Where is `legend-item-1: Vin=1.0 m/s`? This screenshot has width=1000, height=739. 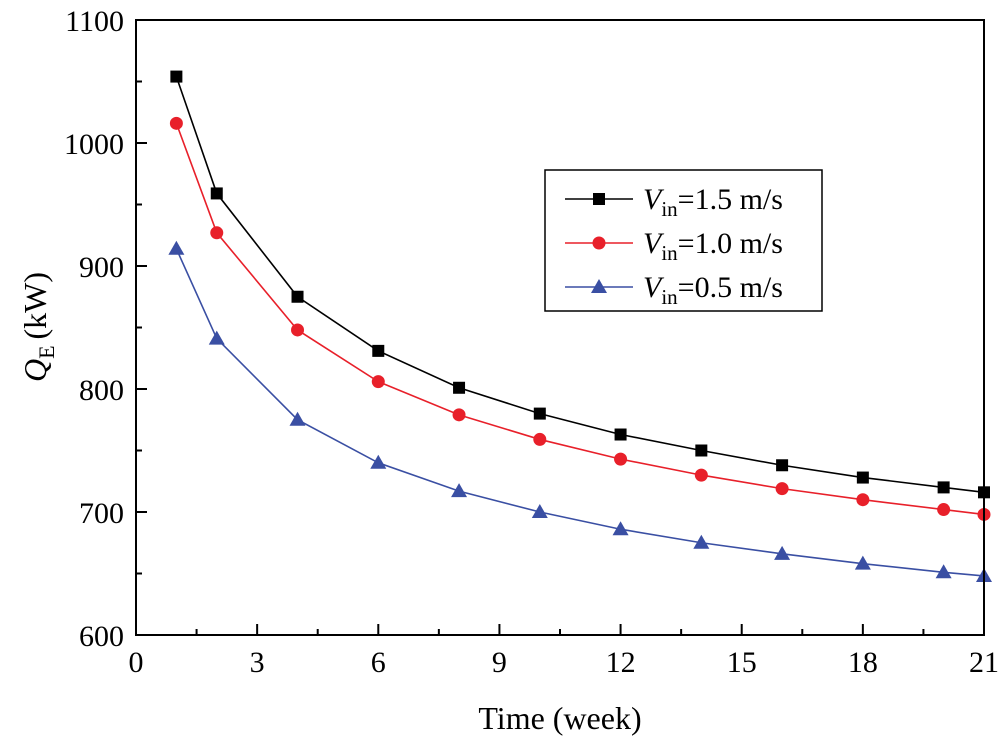 legend-item-1: Vin=1.0 m/s is located at coordinates (674, 246).